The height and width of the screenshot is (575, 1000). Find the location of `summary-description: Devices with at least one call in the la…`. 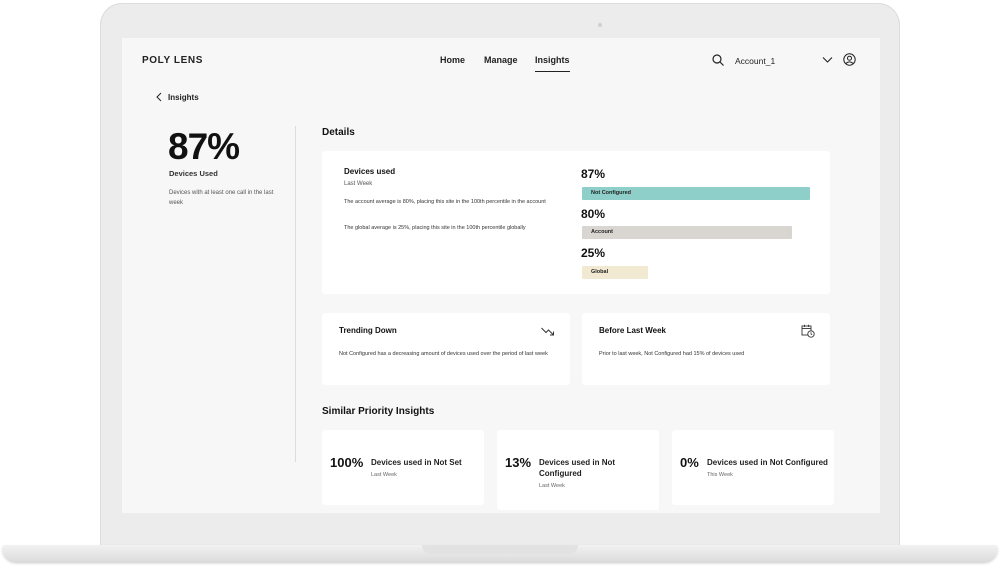

summary-description: Devices with at least one call in the la… is located at coordinates (221, 198).